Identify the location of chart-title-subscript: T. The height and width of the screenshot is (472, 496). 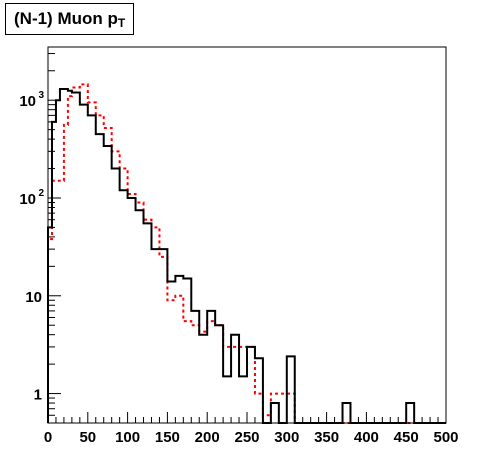
(121, 23).